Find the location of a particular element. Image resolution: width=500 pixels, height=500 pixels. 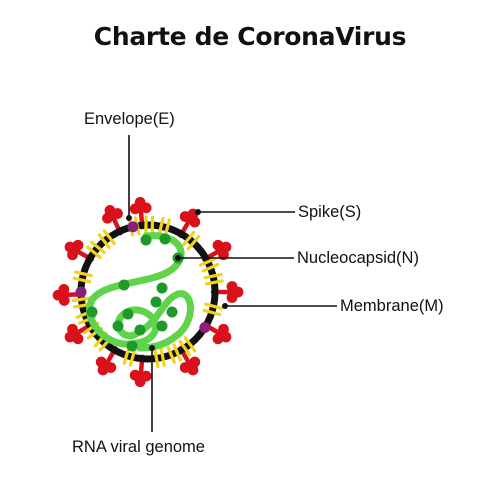

nucleocapsid-proteins is located at coordinates (135, 292).